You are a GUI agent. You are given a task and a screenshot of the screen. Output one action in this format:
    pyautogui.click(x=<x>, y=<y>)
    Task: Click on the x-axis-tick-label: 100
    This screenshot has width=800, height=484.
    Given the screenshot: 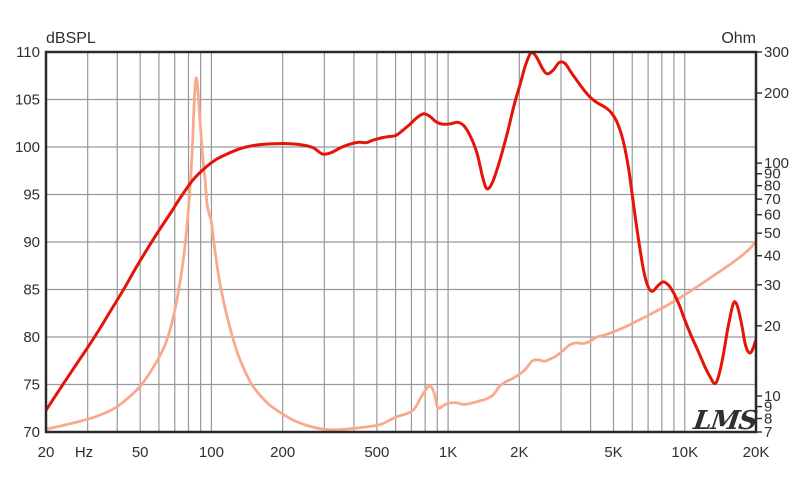 What is the action you would take?
    pyautogui.click(x=211, y=452)
    